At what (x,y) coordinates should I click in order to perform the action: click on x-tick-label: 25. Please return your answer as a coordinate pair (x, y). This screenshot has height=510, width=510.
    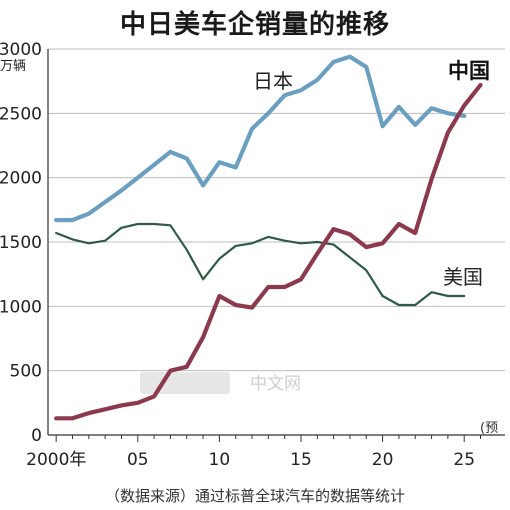
    Looking at the image, I should click on (464, 460).